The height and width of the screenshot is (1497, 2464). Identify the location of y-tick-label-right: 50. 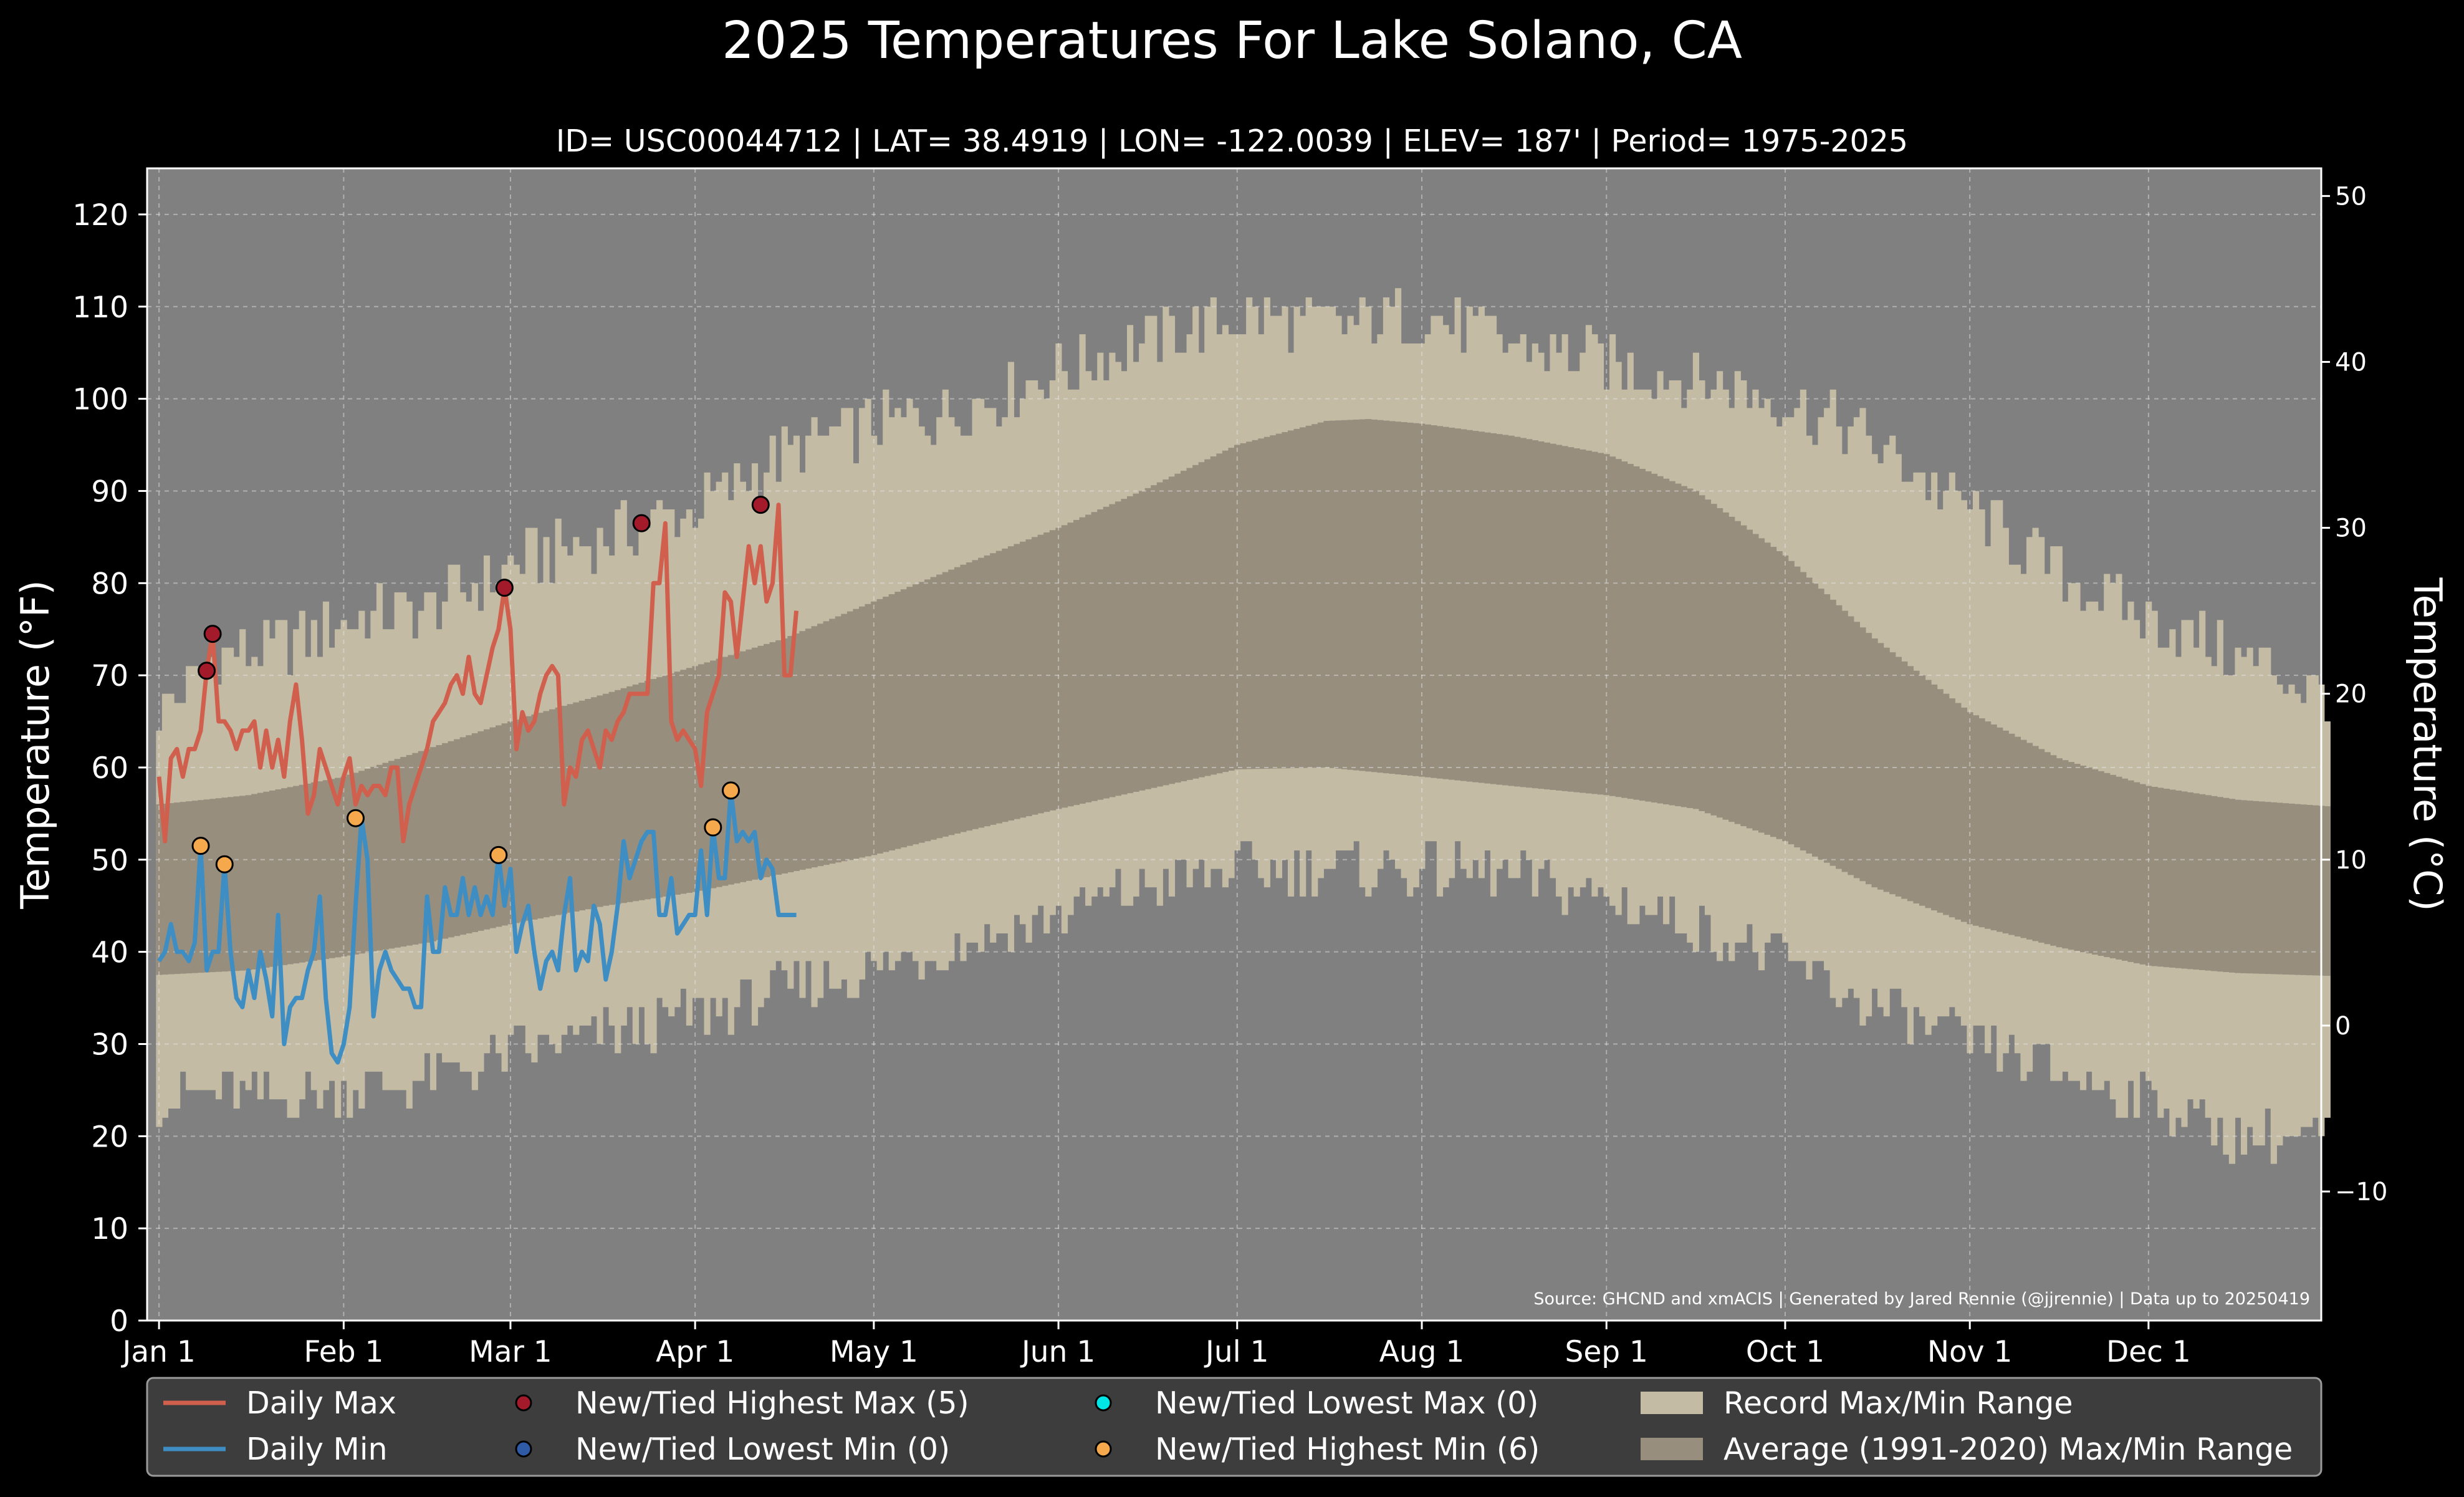
(2351, 196).